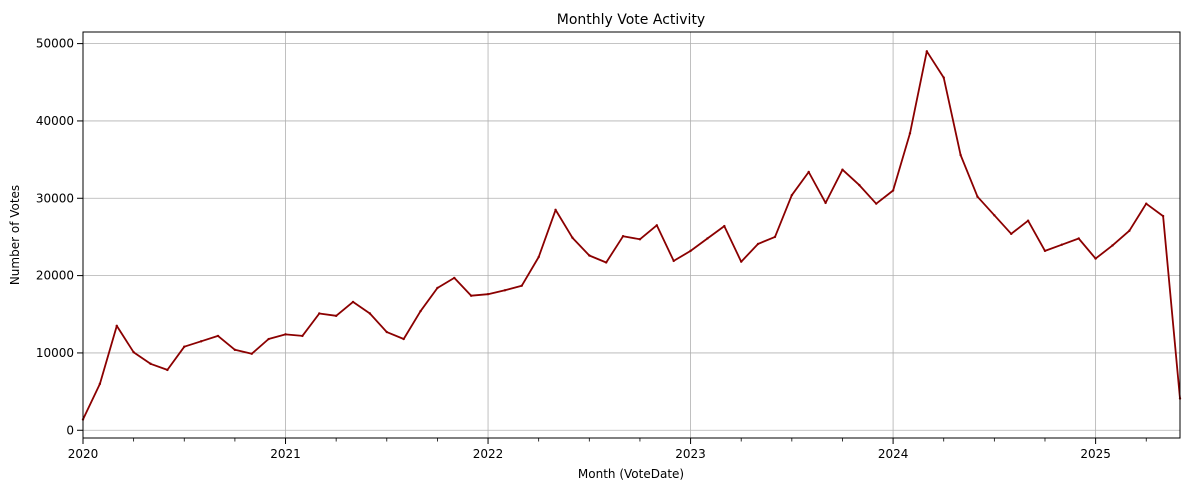  I want to click on x-axis-title: Month (VoteDate), so click(631, 474).